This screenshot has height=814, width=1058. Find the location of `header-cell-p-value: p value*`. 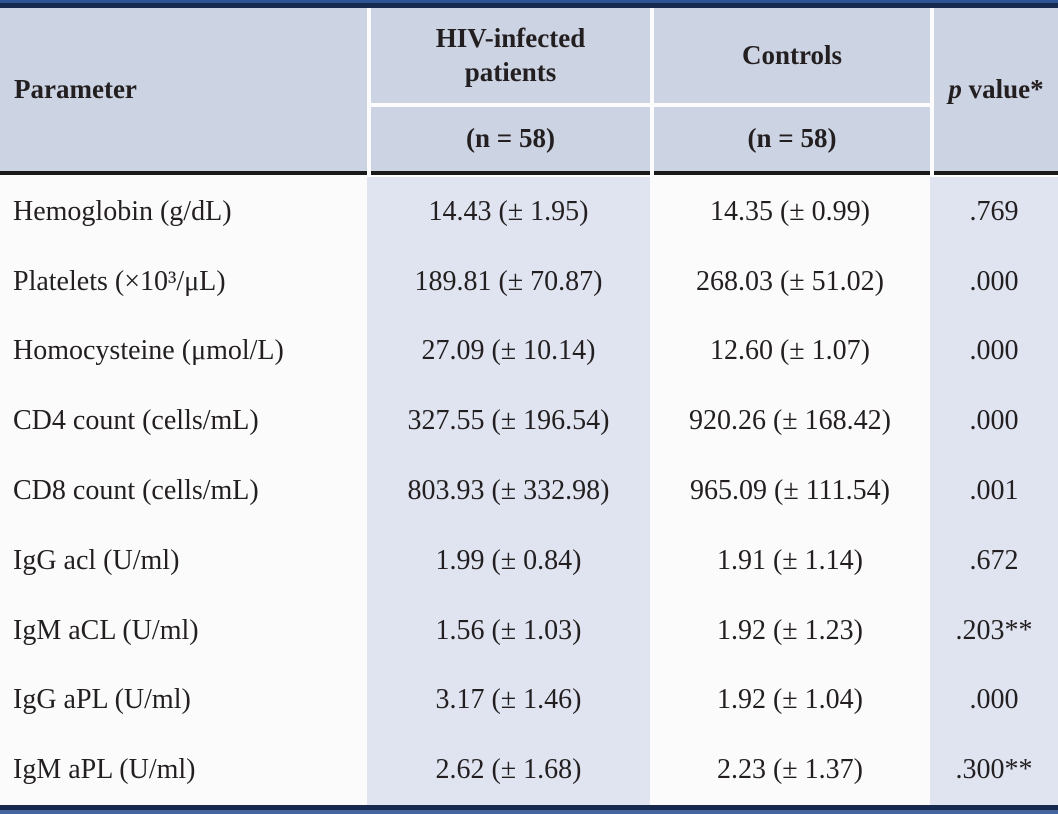

header-cell-p-value: p value* is located at coordinates (996, 89).